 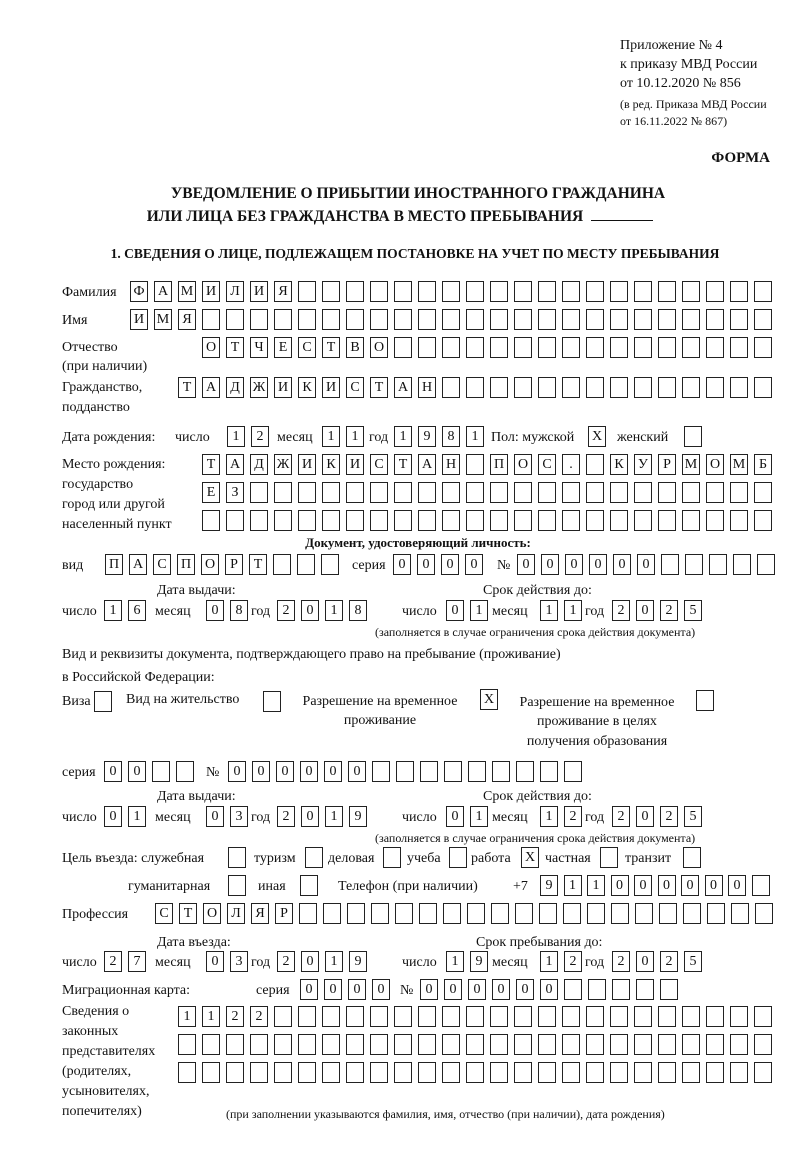 I want to click on char-cell: Е, so click(x=211, y=492).